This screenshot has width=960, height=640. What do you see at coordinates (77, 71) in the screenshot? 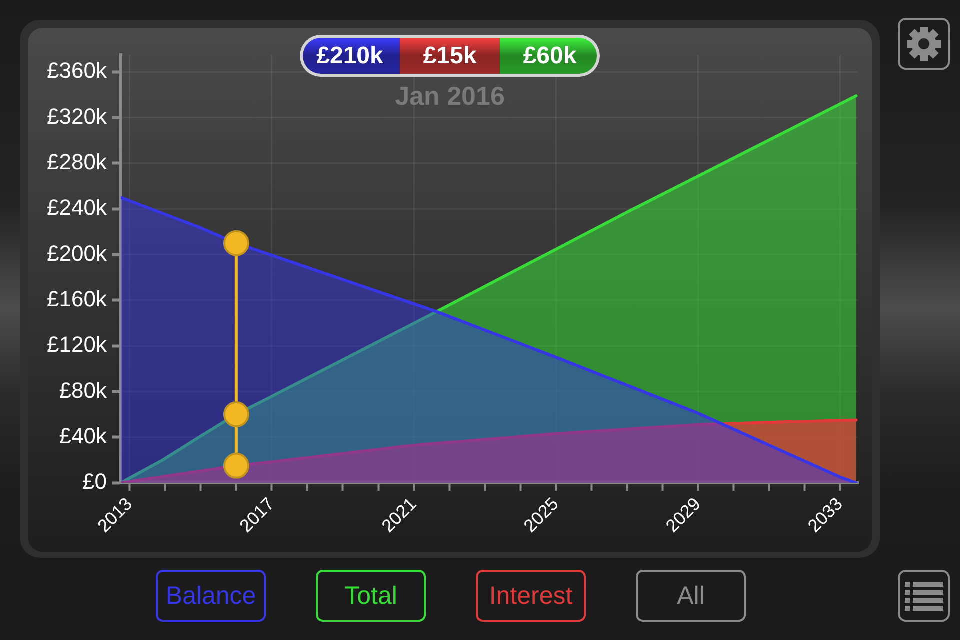
I see `y-tick-label: £360k` at bounding box center [77, 71].